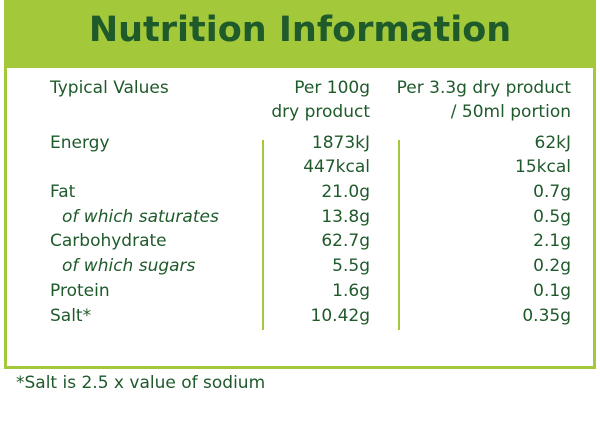  What do you see at coordinates (80, 291) in the screenshot?
I see `row-label: Protein` at bounding box center [80, 291].